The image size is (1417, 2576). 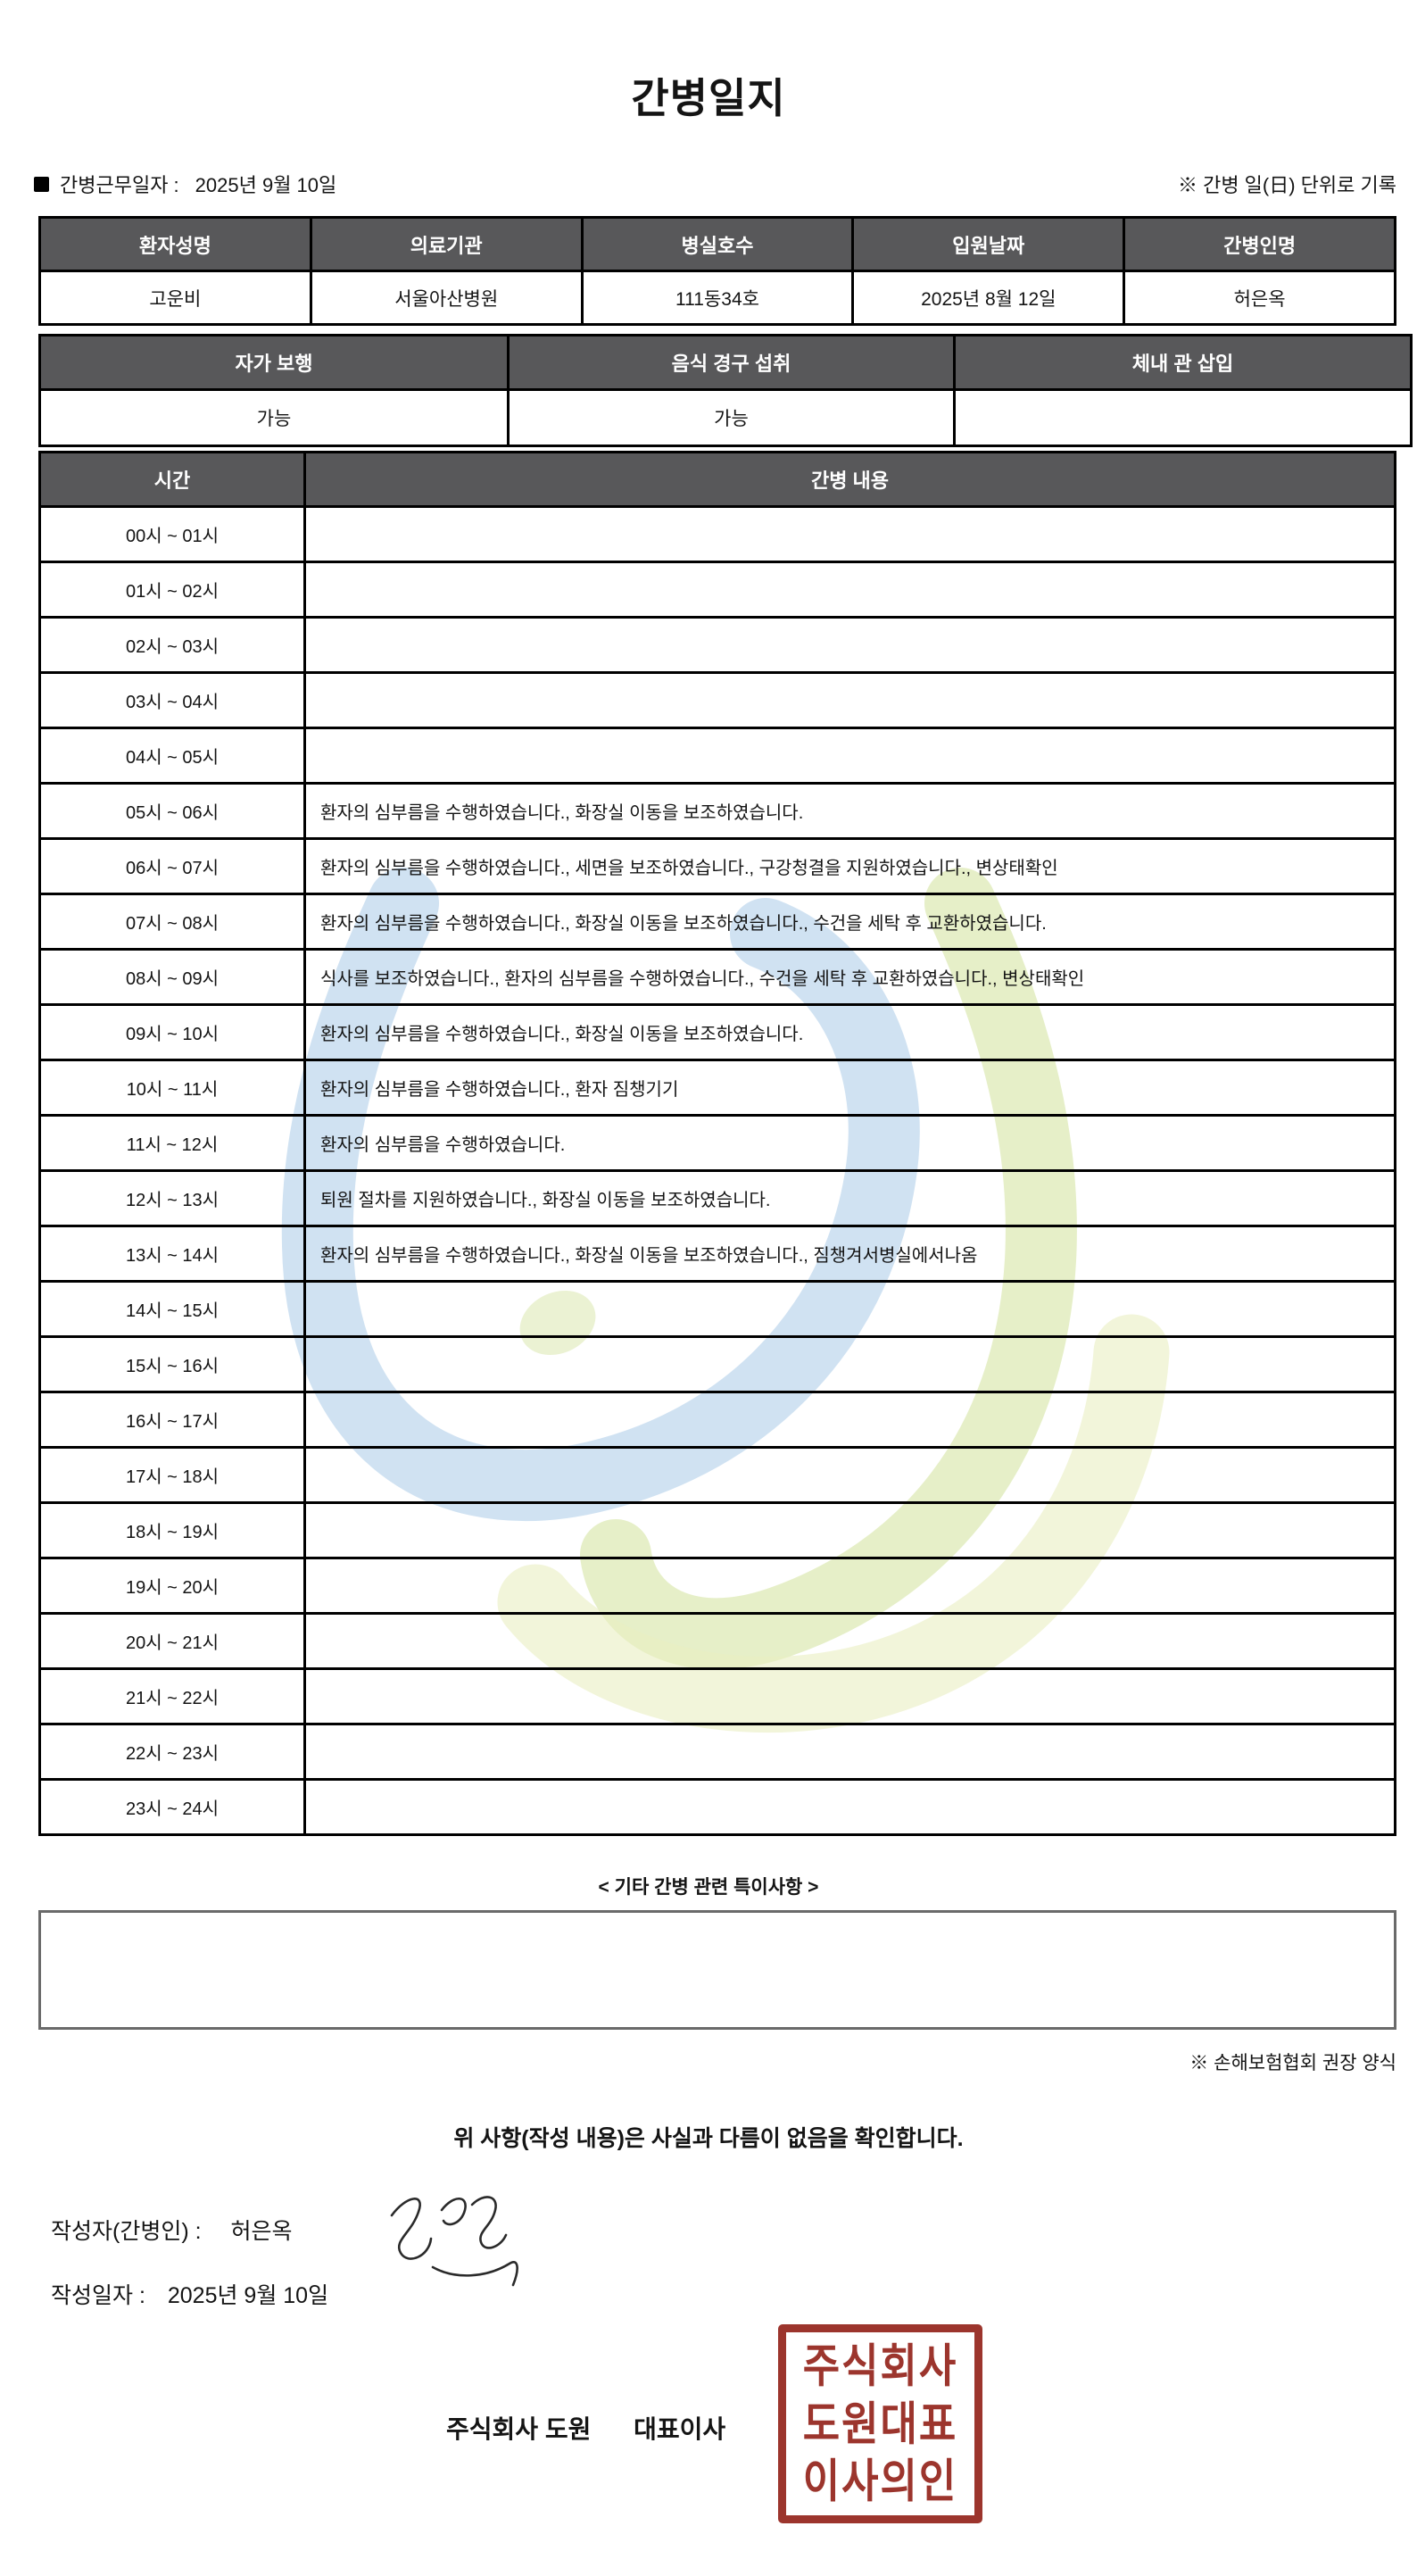 What do you see at coordinates (172, 645) in the screenshot?
I see `care-row-time: 02시 ~ 03시` at bounding box center [172, 645].